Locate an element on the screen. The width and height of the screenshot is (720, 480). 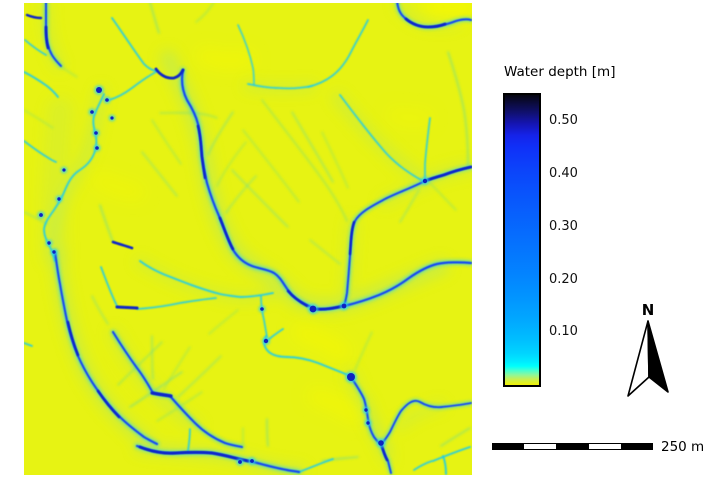
north-arrow-right-half is located at coordinates (658, 356).